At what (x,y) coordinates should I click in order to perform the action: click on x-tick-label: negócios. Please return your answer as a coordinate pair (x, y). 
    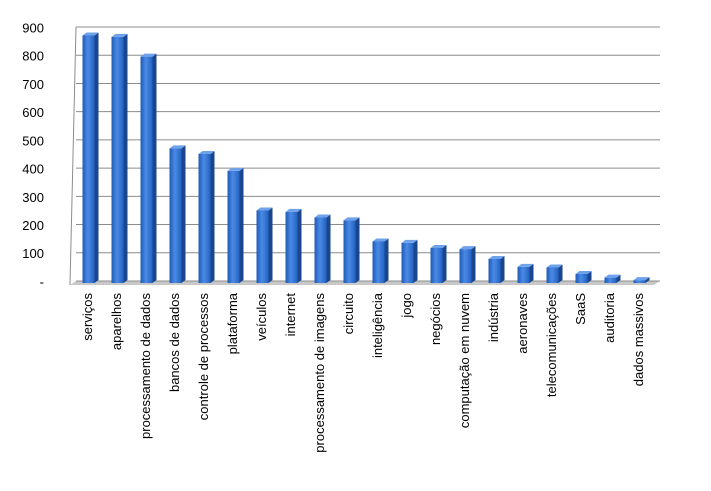
    Looking at the image, I should click on (435, 319).